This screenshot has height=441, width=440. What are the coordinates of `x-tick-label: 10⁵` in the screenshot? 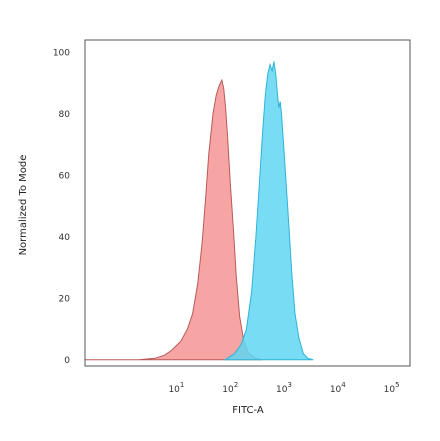 It's located at (392, 388).